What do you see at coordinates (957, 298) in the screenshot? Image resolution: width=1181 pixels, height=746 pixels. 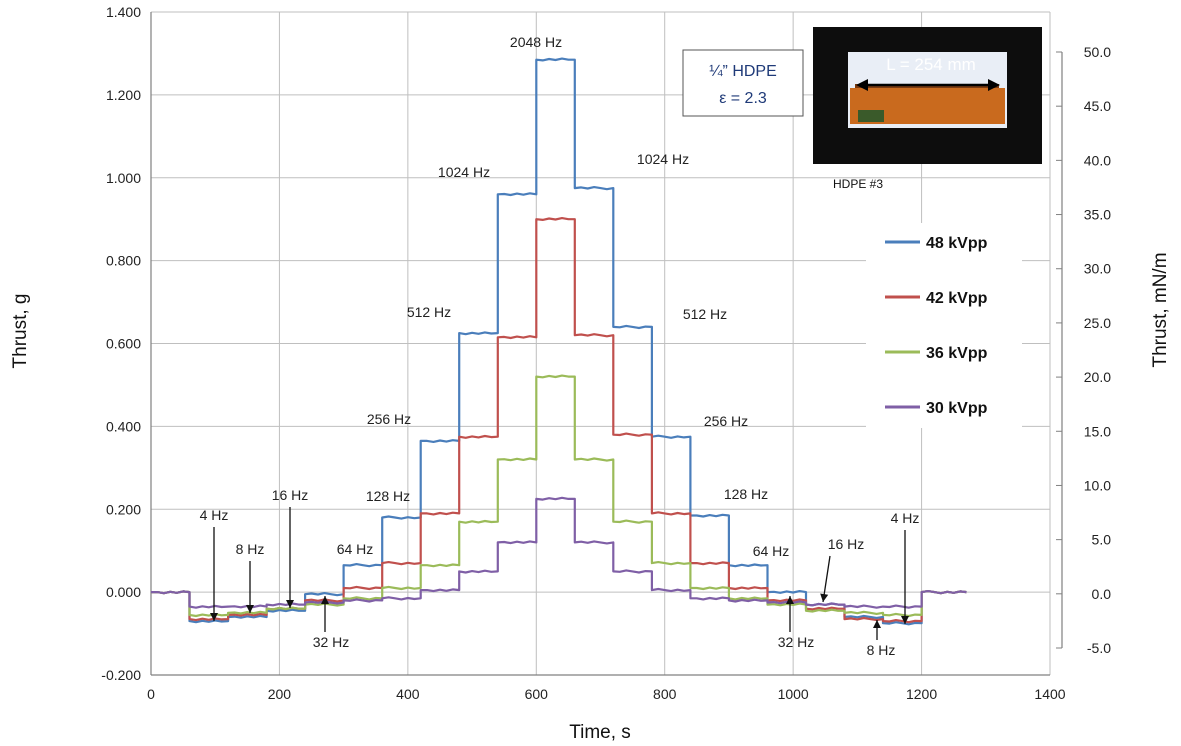 I see `legend-label: 42 kVpp` at bounding box center [957, 298].